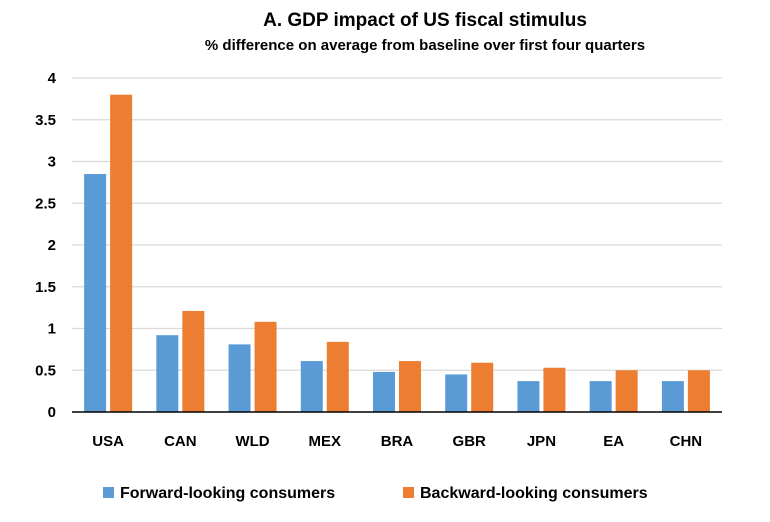 The image size is (770, 522). I want to click on x-tick-label: MEX, so click(325, 441).